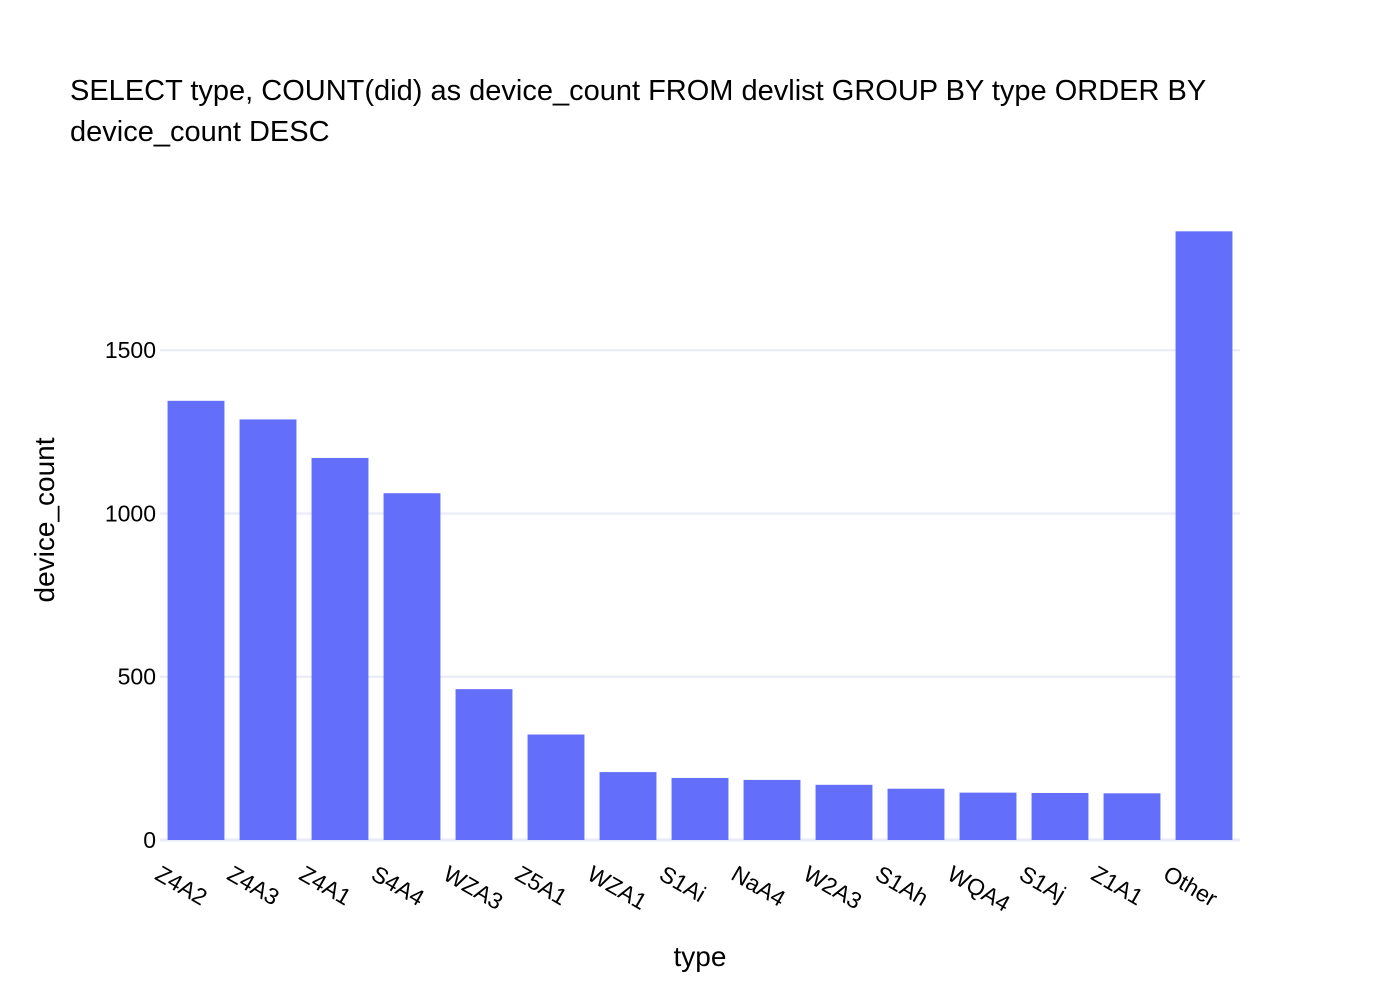 This screenshot has width=1400, height=1000. Describe the element at coordinates (473, 887) in the screenshot. I see `x-tick-label: WZA3` at that location.